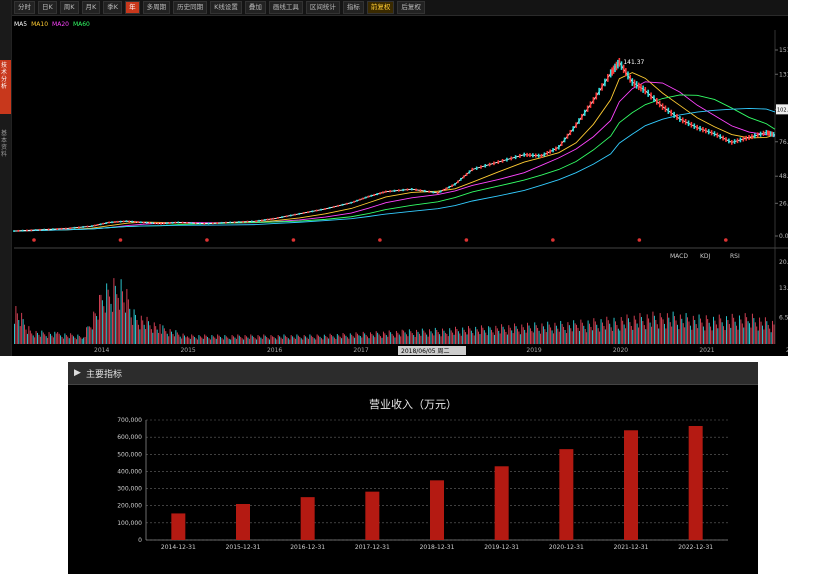  I want to click on side-tab-label-0: 技术分析, so click(4, 76).